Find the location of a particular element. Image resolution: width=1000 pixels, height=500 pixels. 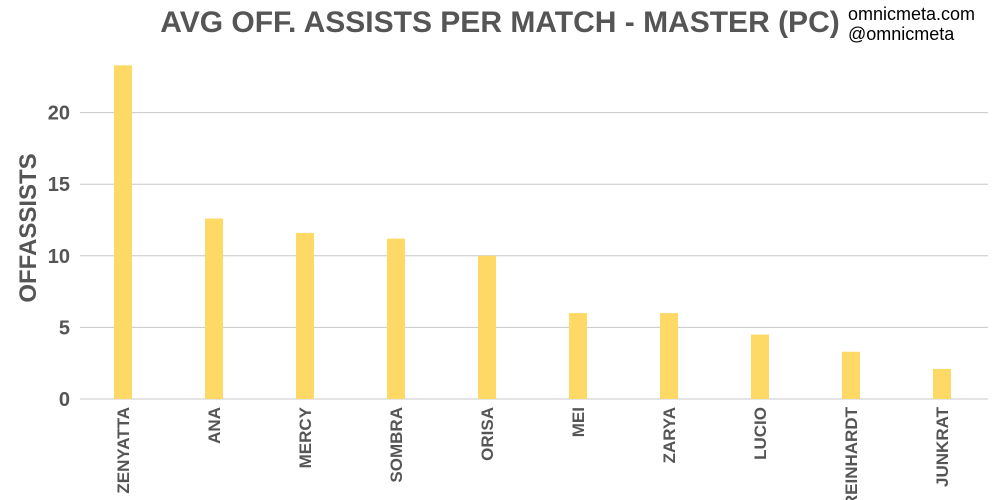

y-tick-label: 10 is located at coordinates (59, 257).